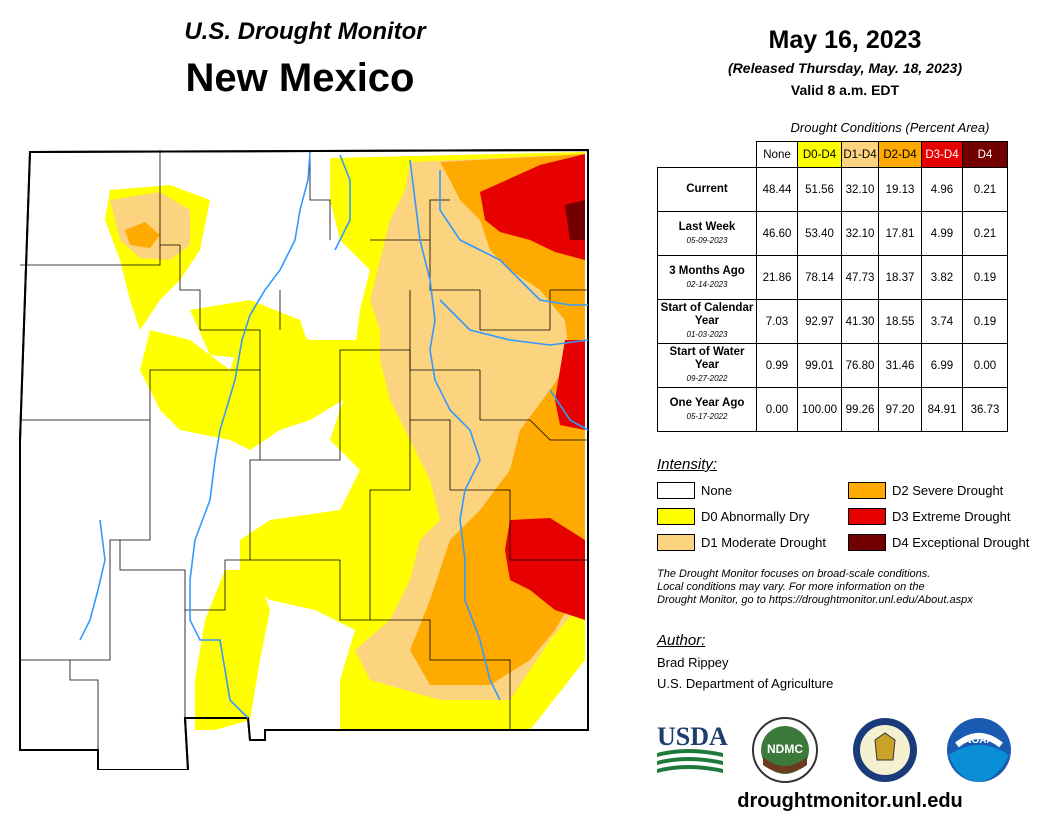 The height and width of the screenshot is (821, 1044). I want to click on table-cell: 0.21, so click(985, 189).